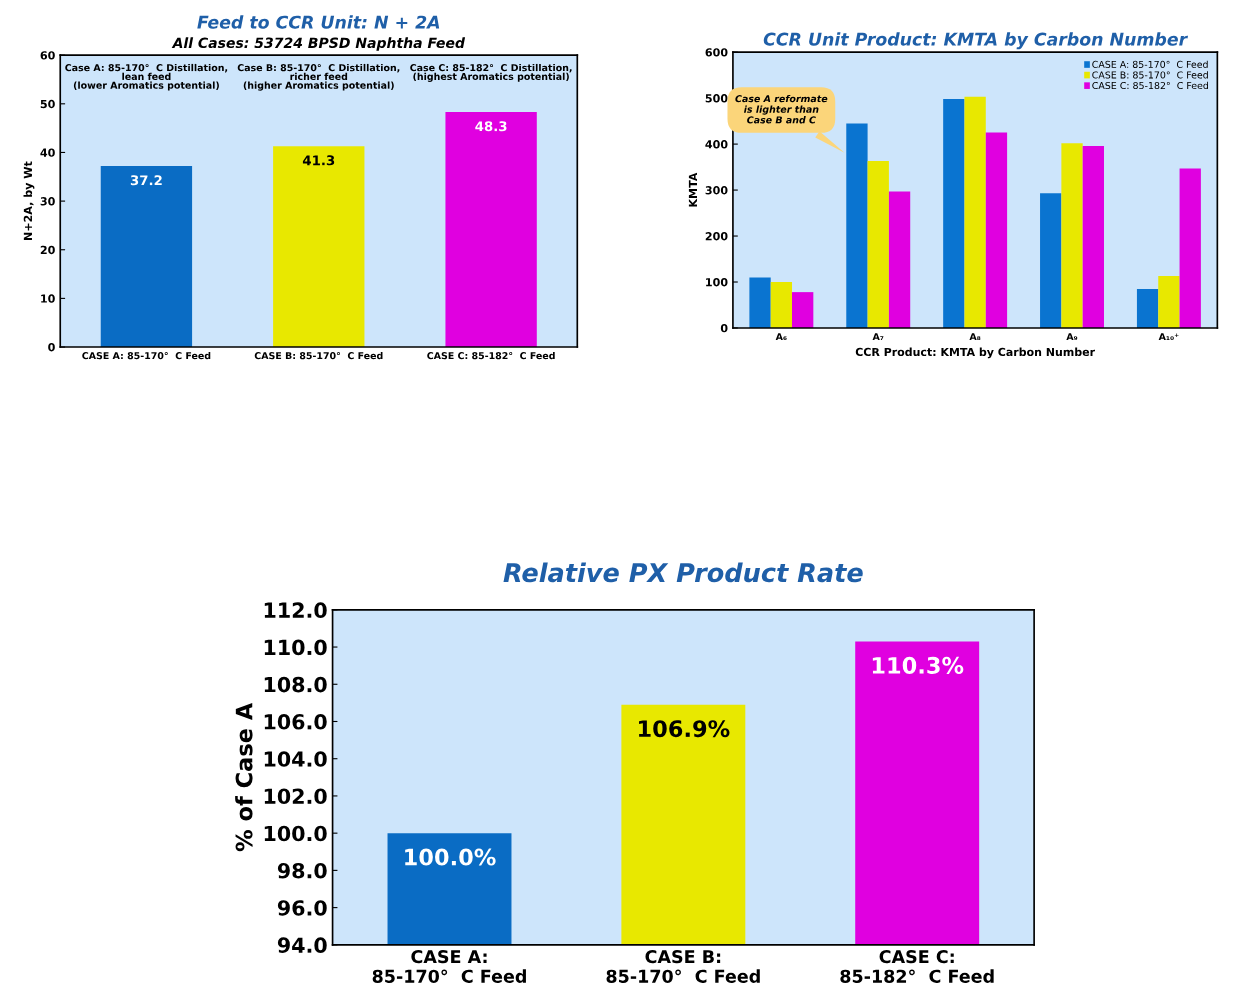 The height and width of the screenshot is (1003, 1255). What do you see at coordinates (29, 201) in the screenshot?
I see `y-axis-title: N+2A, by Wt` at bounding box center [29, 201].